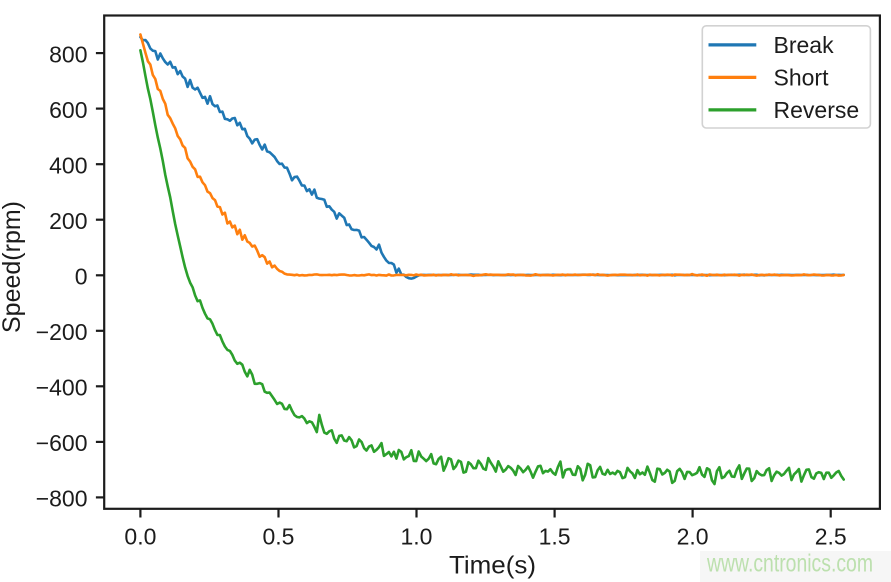 The image size is (891, 582). I want to click on svg-text: Short, so click(802, 78).